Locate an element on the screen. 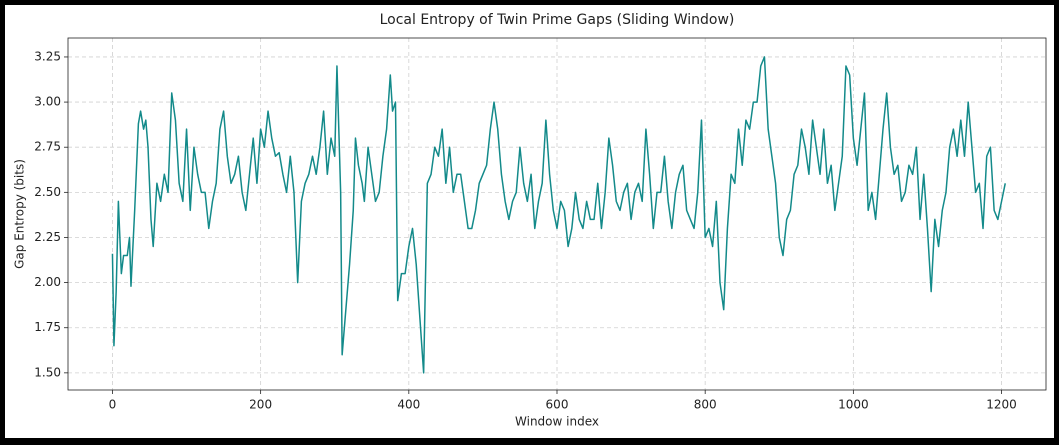 The width and height of the screenshot is (1059, 445). y-tick-label: 1.50 is located at coordinates (47, 372).